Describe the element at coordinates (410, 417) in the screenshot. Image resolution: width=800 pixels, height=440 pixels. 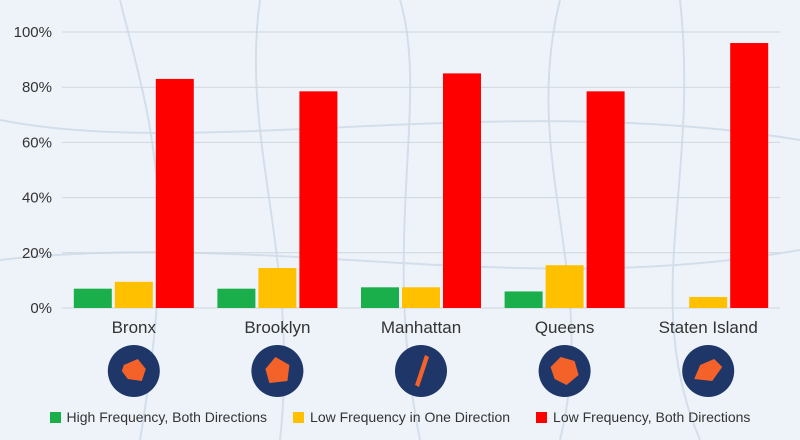
I see `legend-label-low-frequency-one: Low Frequency in One Direction` at that location.